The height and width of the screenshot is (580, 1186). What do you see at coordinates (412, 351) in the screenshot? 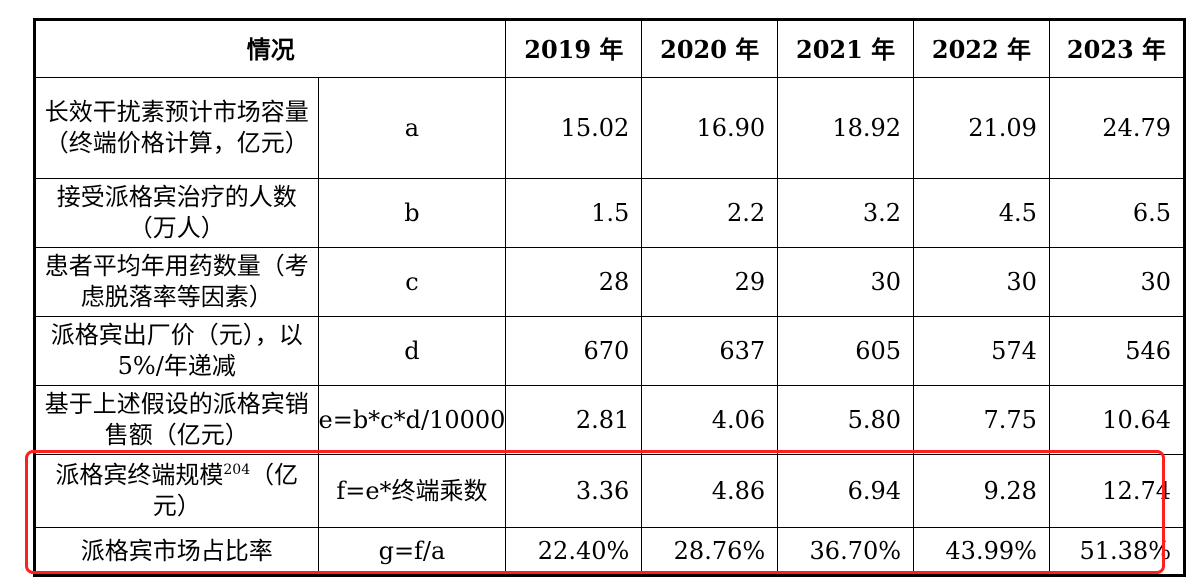
I see `row-formula: d` at bounding box center [412, 351].